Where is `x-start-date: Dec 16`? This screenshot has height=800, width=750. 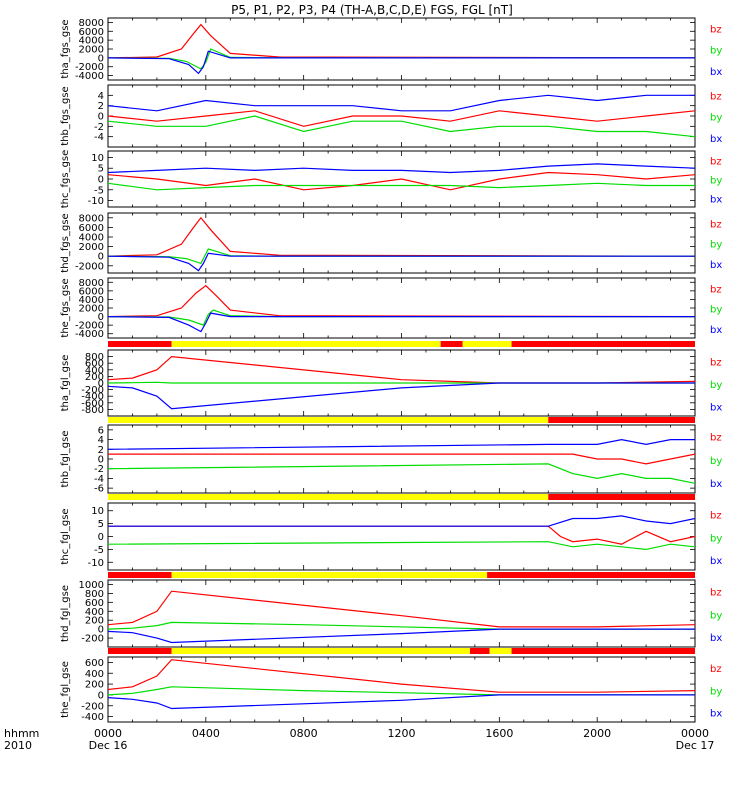 x-start-date: Dec 16 is located at coordinates (108, 745).